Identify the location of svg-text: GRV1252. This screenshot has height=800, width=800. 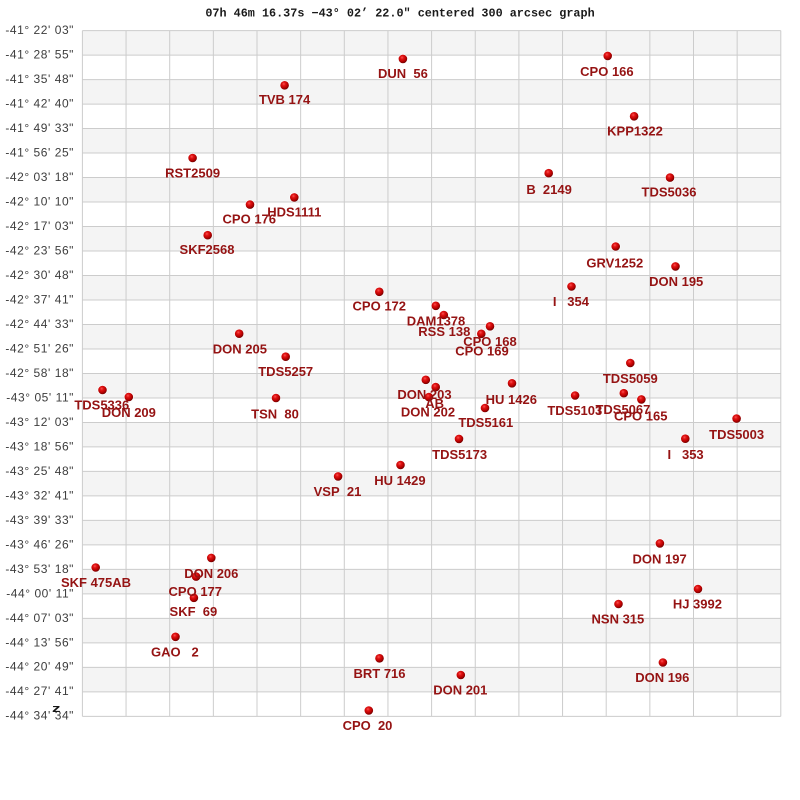
(614, 263).